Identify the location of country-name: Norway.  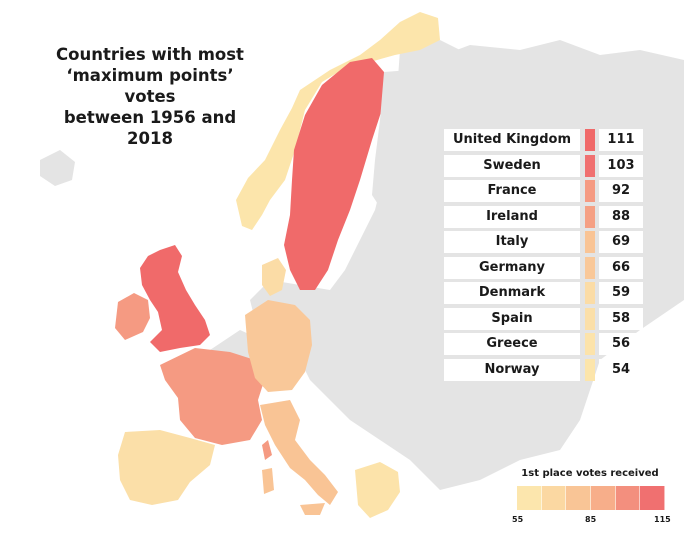
(512, 369).